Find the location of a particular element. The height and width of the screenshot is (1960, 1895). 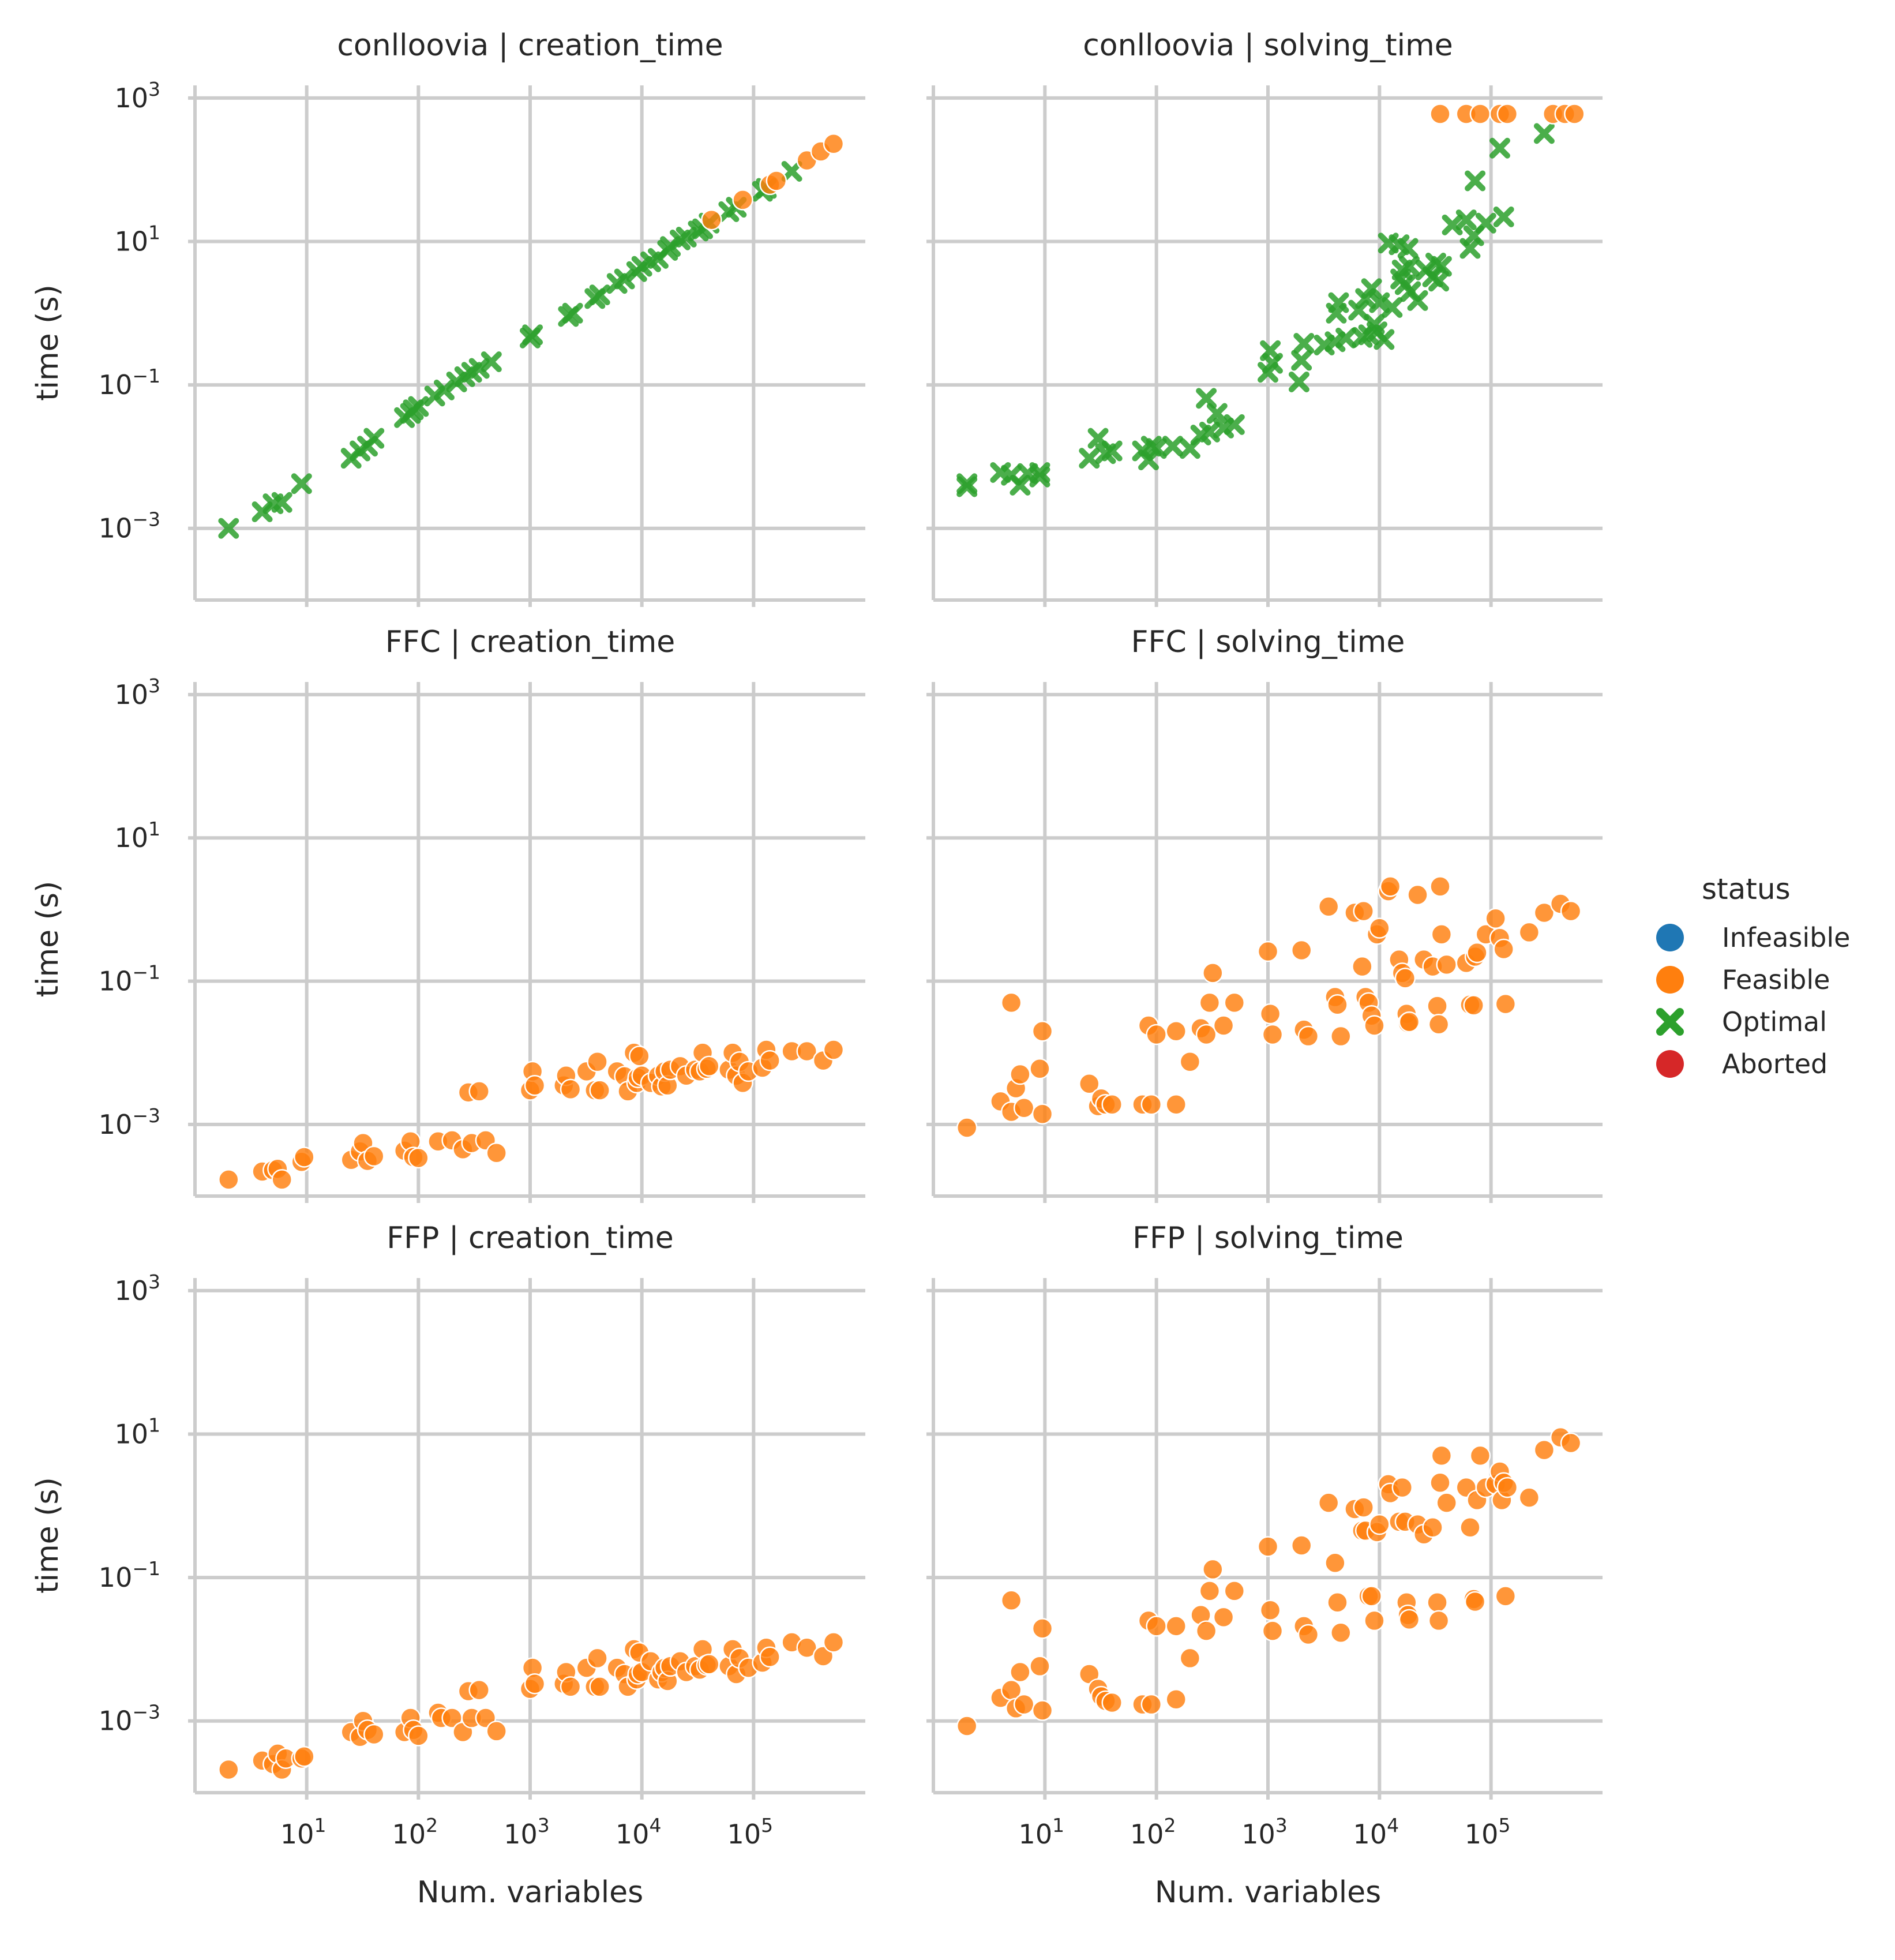

panel-ffc-solving-time: FFC | solving_time is located at coordinates (1264, 914).